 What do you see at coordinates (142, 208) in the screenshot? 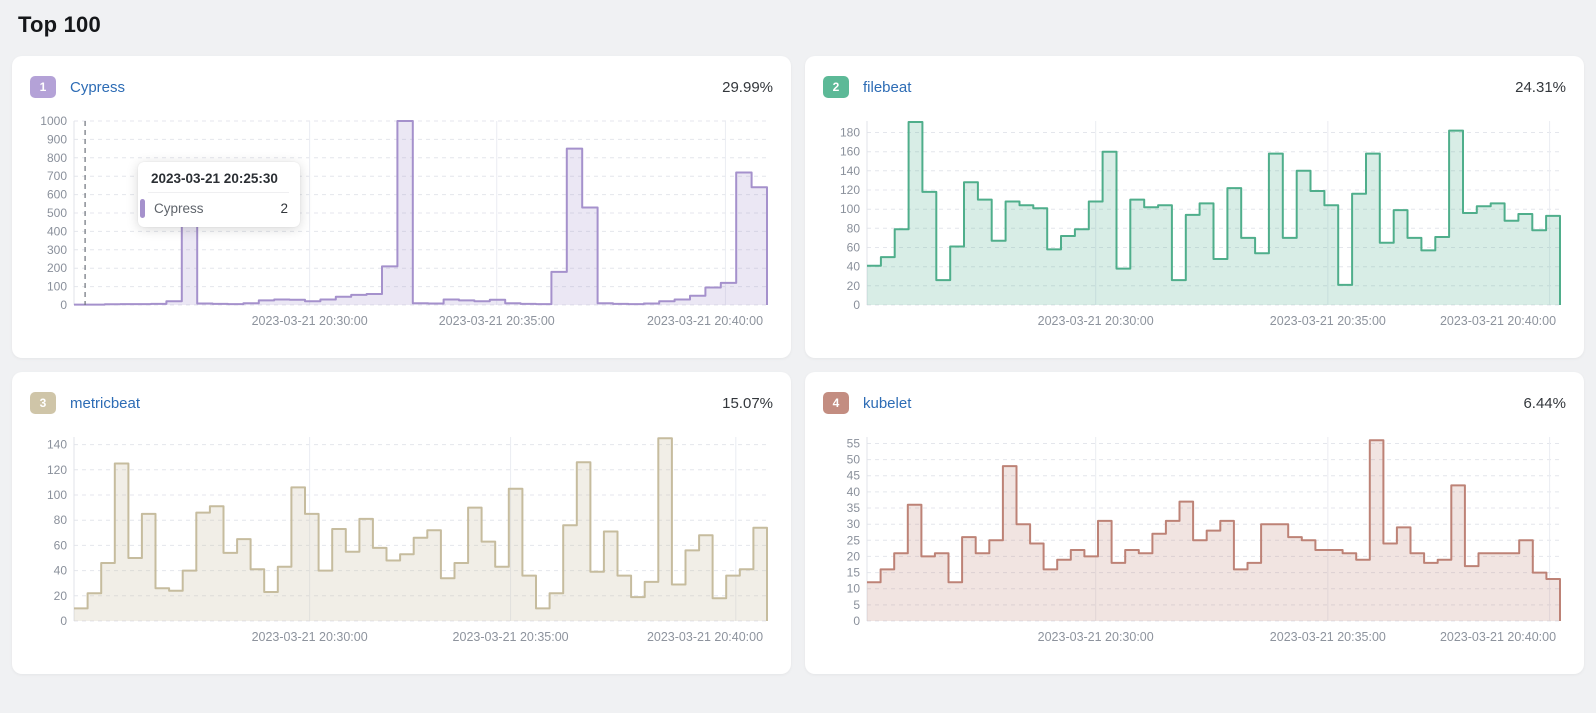
I see `series-color-swatch` at bounding box center [142, 208].